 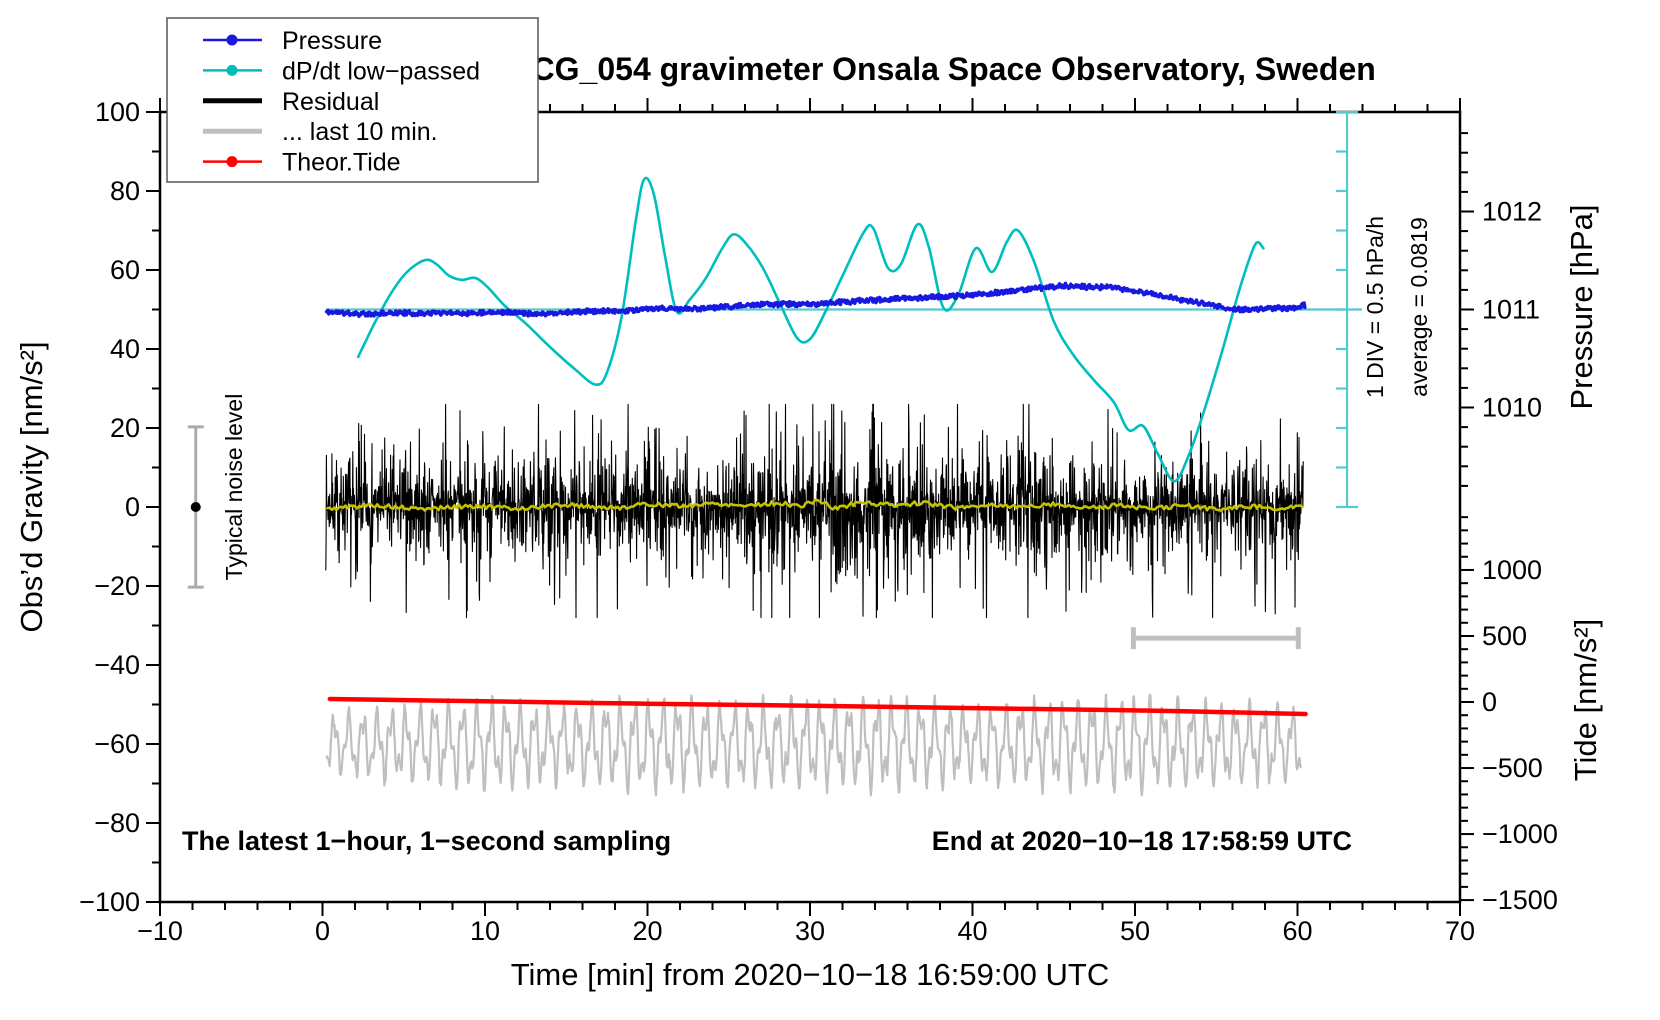 I want to click on tide-tick-label: 0, so click(x=1489, y=702).